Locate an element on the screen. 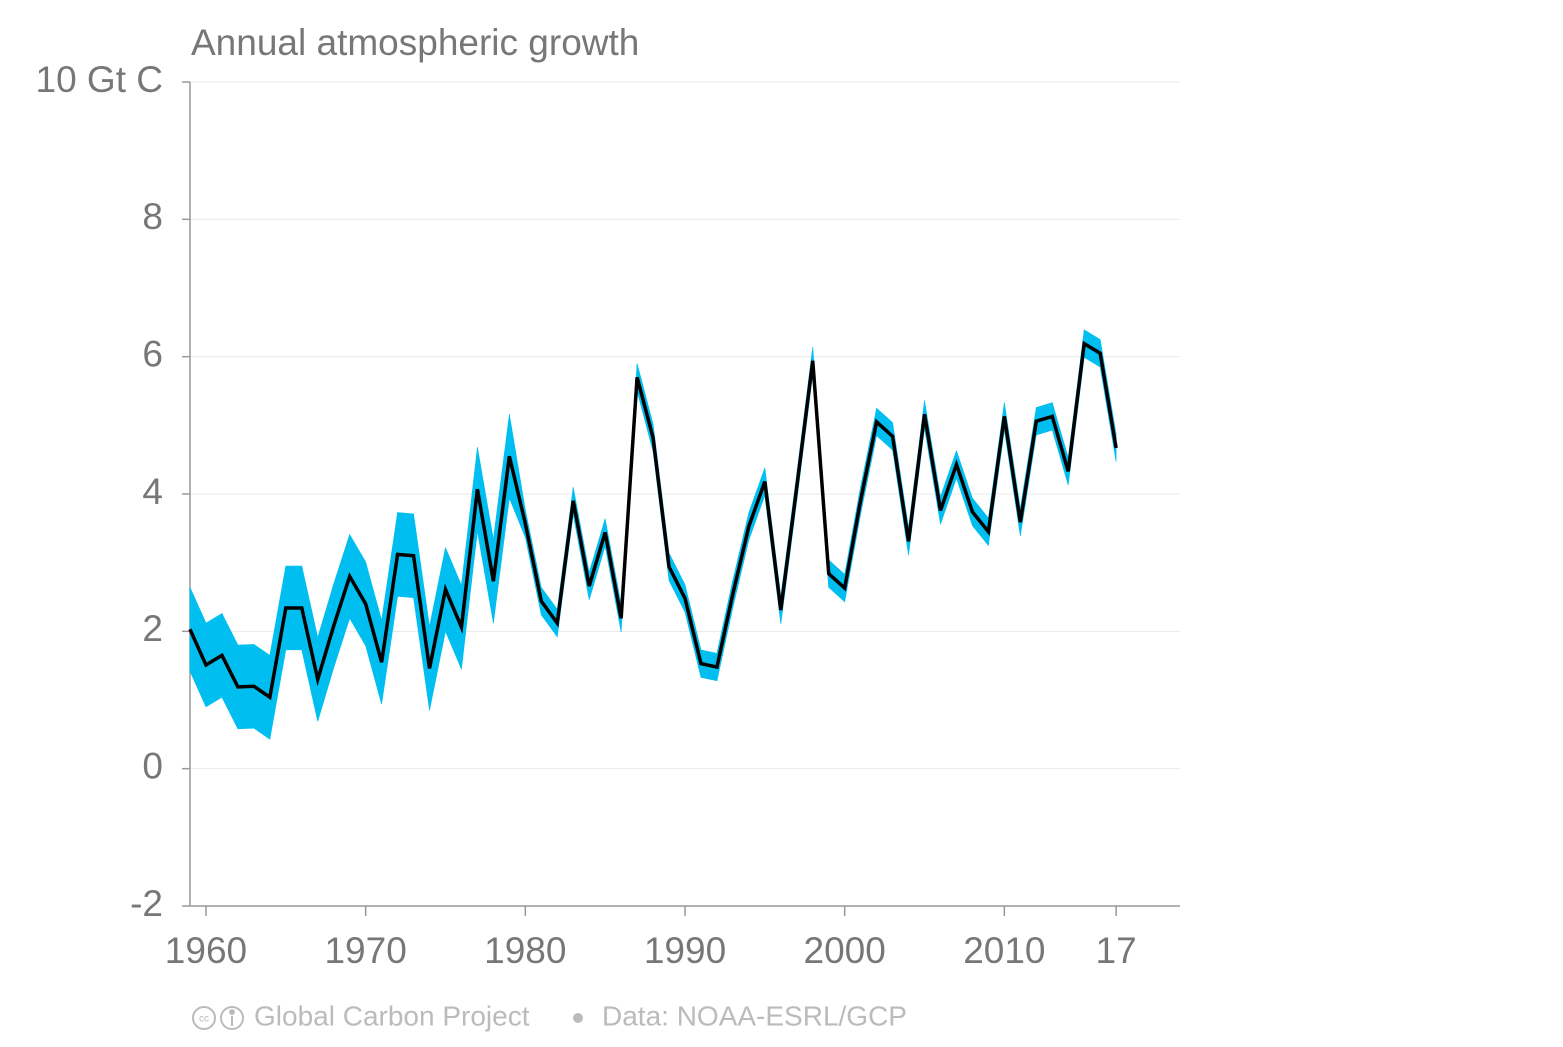  x-tick-label: 1970 is located at coordinates (365, 950).